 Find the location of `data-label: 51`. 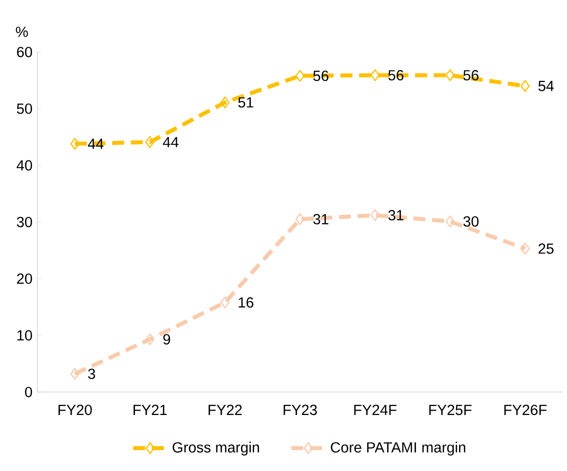

data-label: 51 is located at coordinates (246, 102).